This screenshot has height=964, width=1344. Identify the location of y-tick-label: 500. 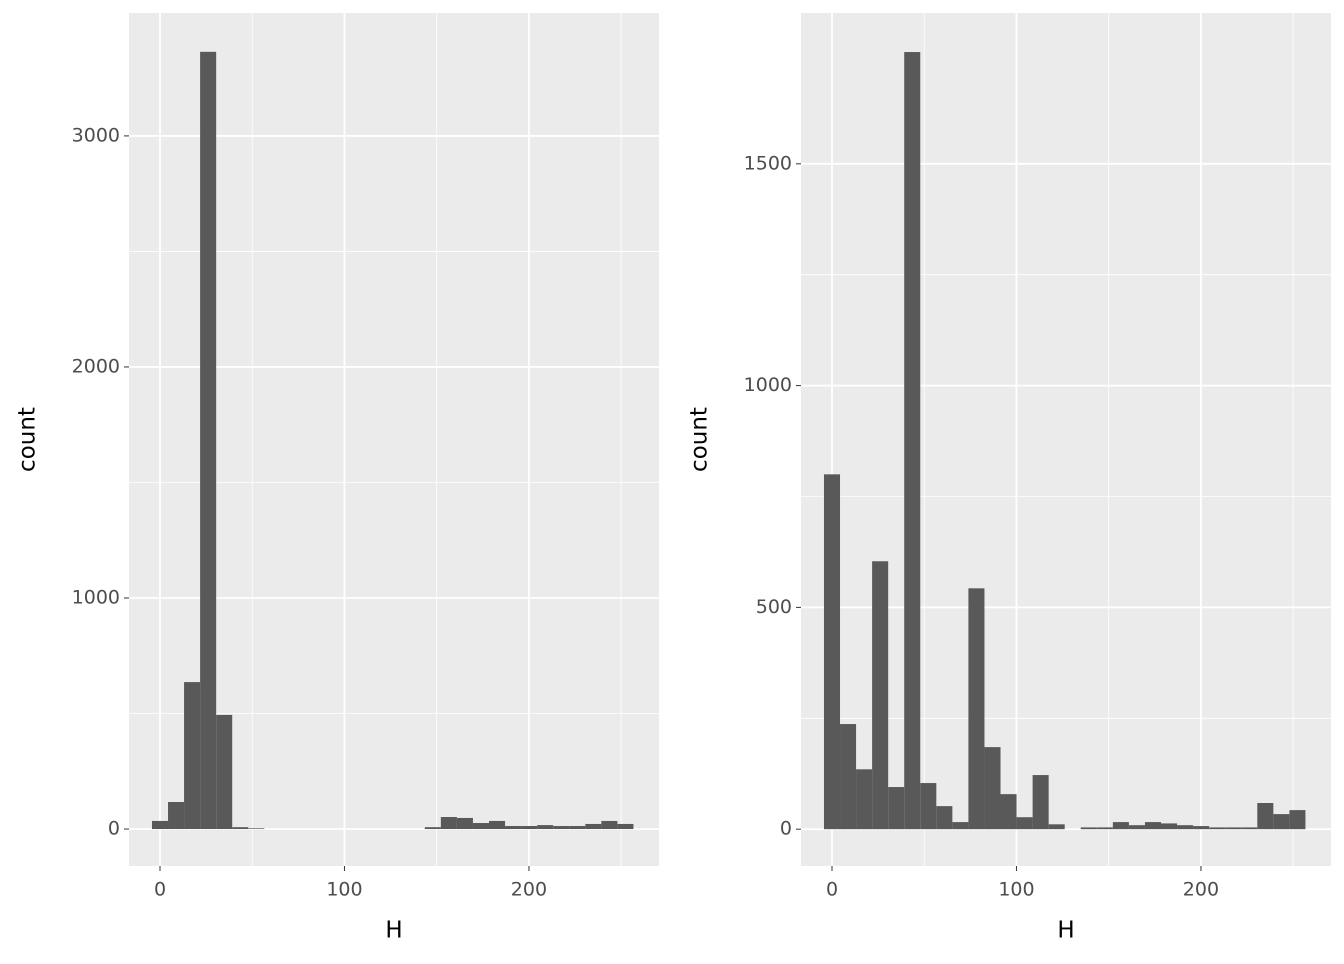
(774, 607).